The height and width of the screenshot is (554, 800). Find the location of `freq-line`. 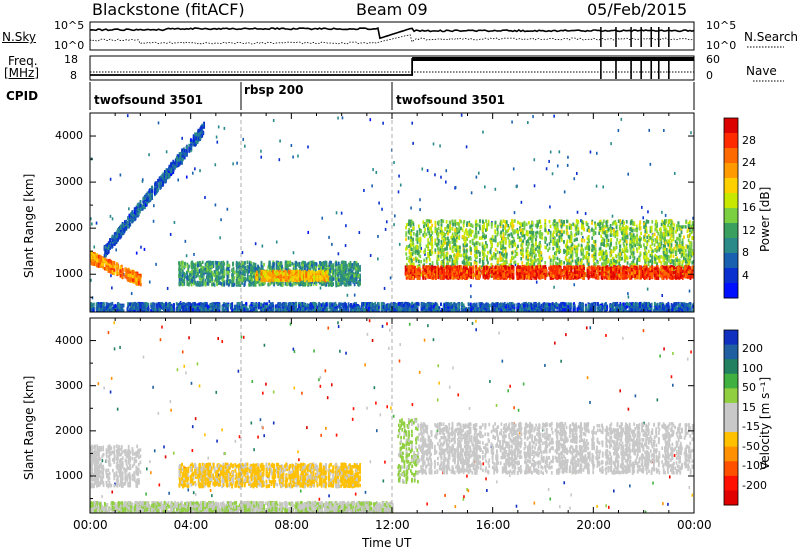

freq-line is located at coordinates (392, 67).